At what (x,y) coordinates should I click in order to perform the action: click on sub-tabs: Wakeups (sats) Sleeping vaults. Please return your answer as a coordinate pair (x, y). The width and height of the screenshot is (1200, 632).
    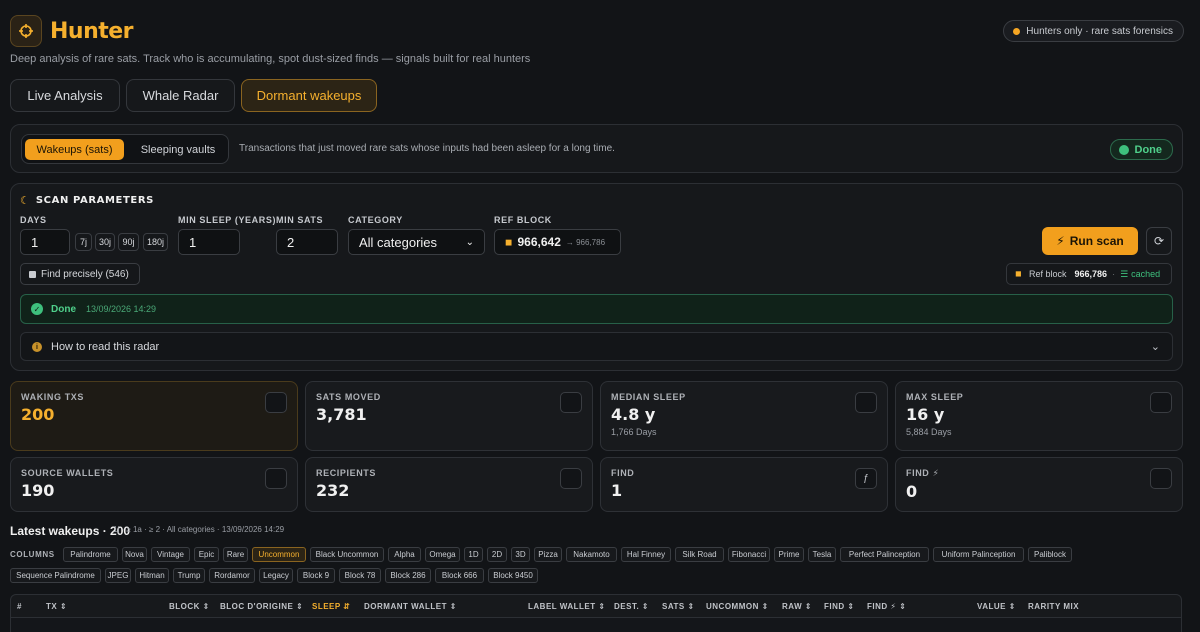
    Looking at the image, I should click on (125, 149).